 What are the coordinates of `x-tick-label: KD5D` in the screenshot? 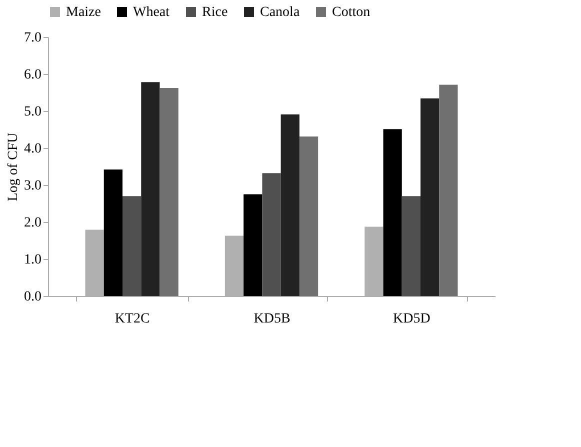 It's located at (411, 319).